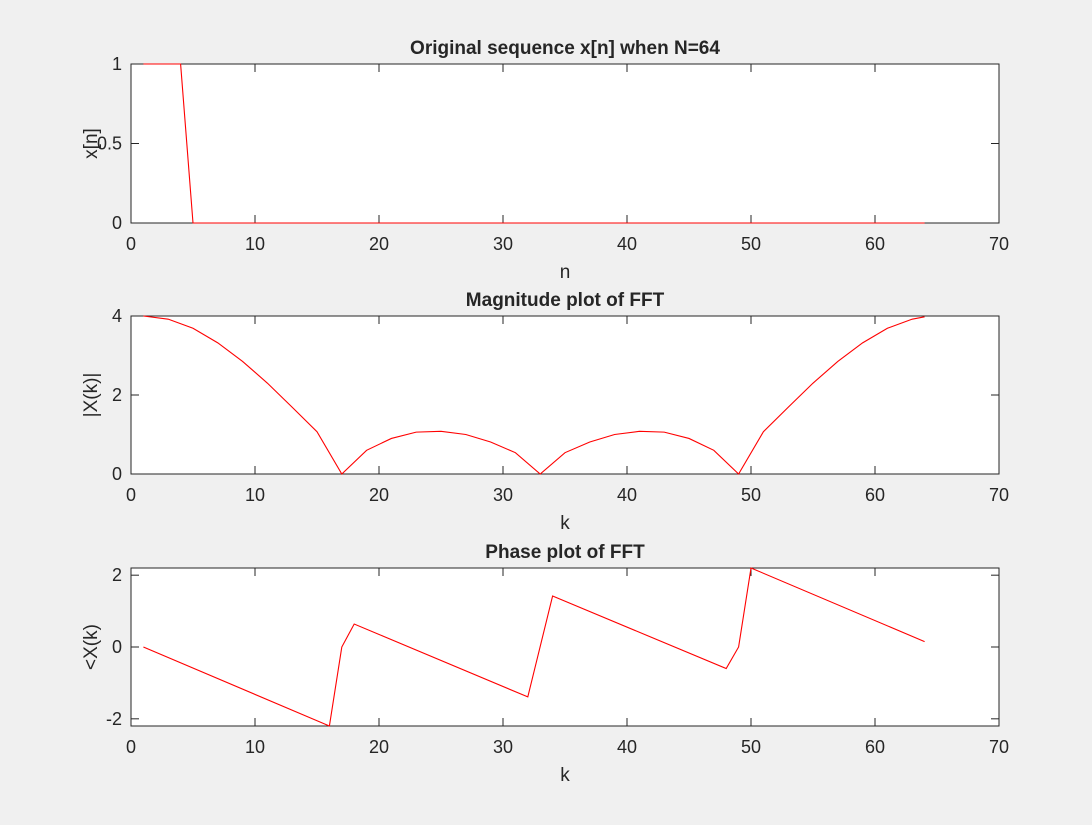  I want to click on chart-title: Magnitude plot of FFT, so click(565, 300).